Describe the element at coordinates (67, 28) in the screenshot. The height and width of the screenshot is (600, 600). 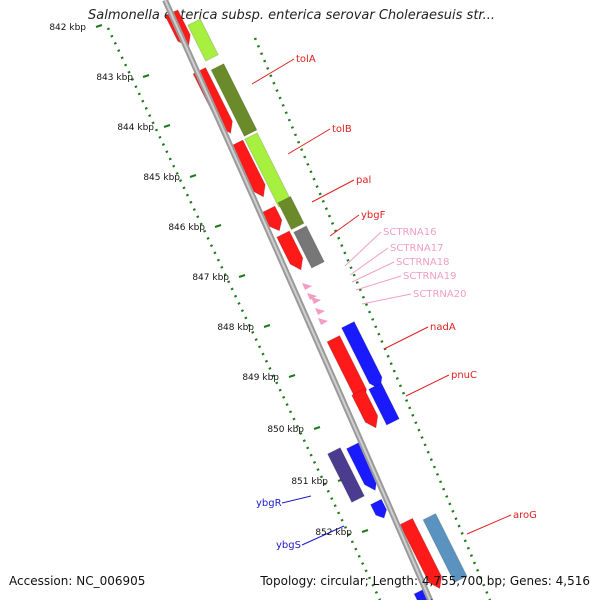
I see `scale-tick-label: 842 kbp` at that location.